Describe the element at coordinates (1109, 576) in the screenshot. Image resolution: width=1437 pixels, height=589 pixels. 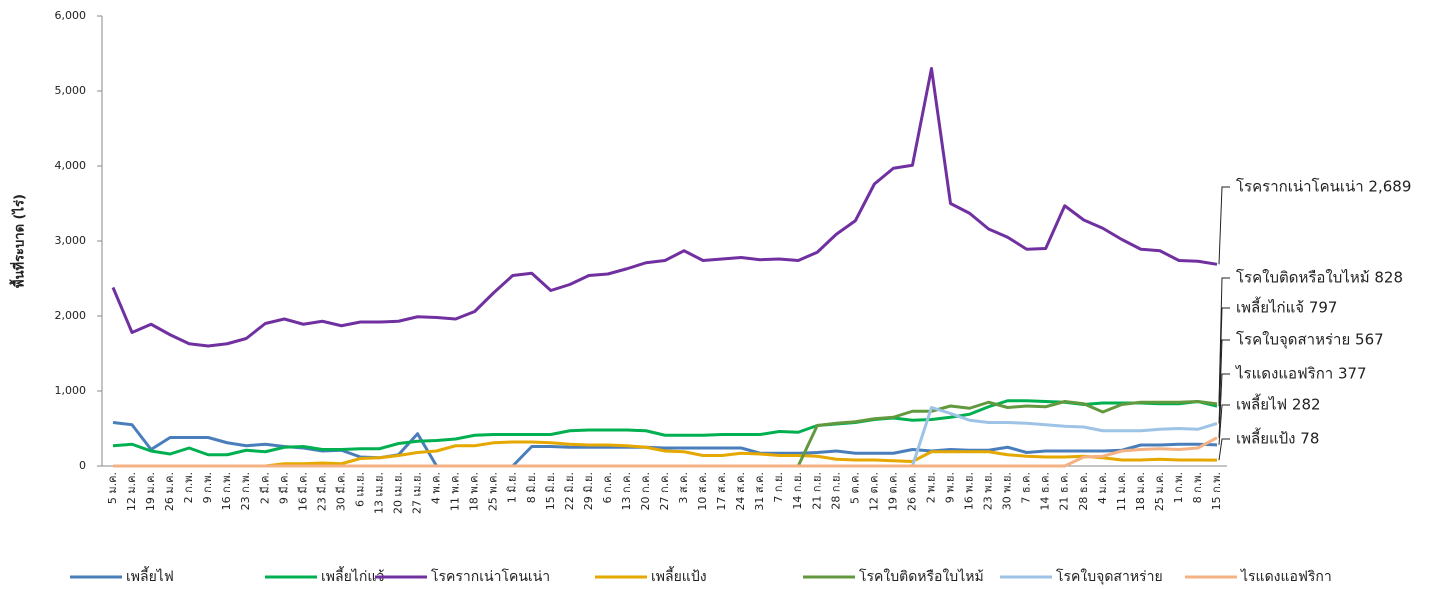
I see `legend-label: โรคใบจุดสาหร่าย` at that location.